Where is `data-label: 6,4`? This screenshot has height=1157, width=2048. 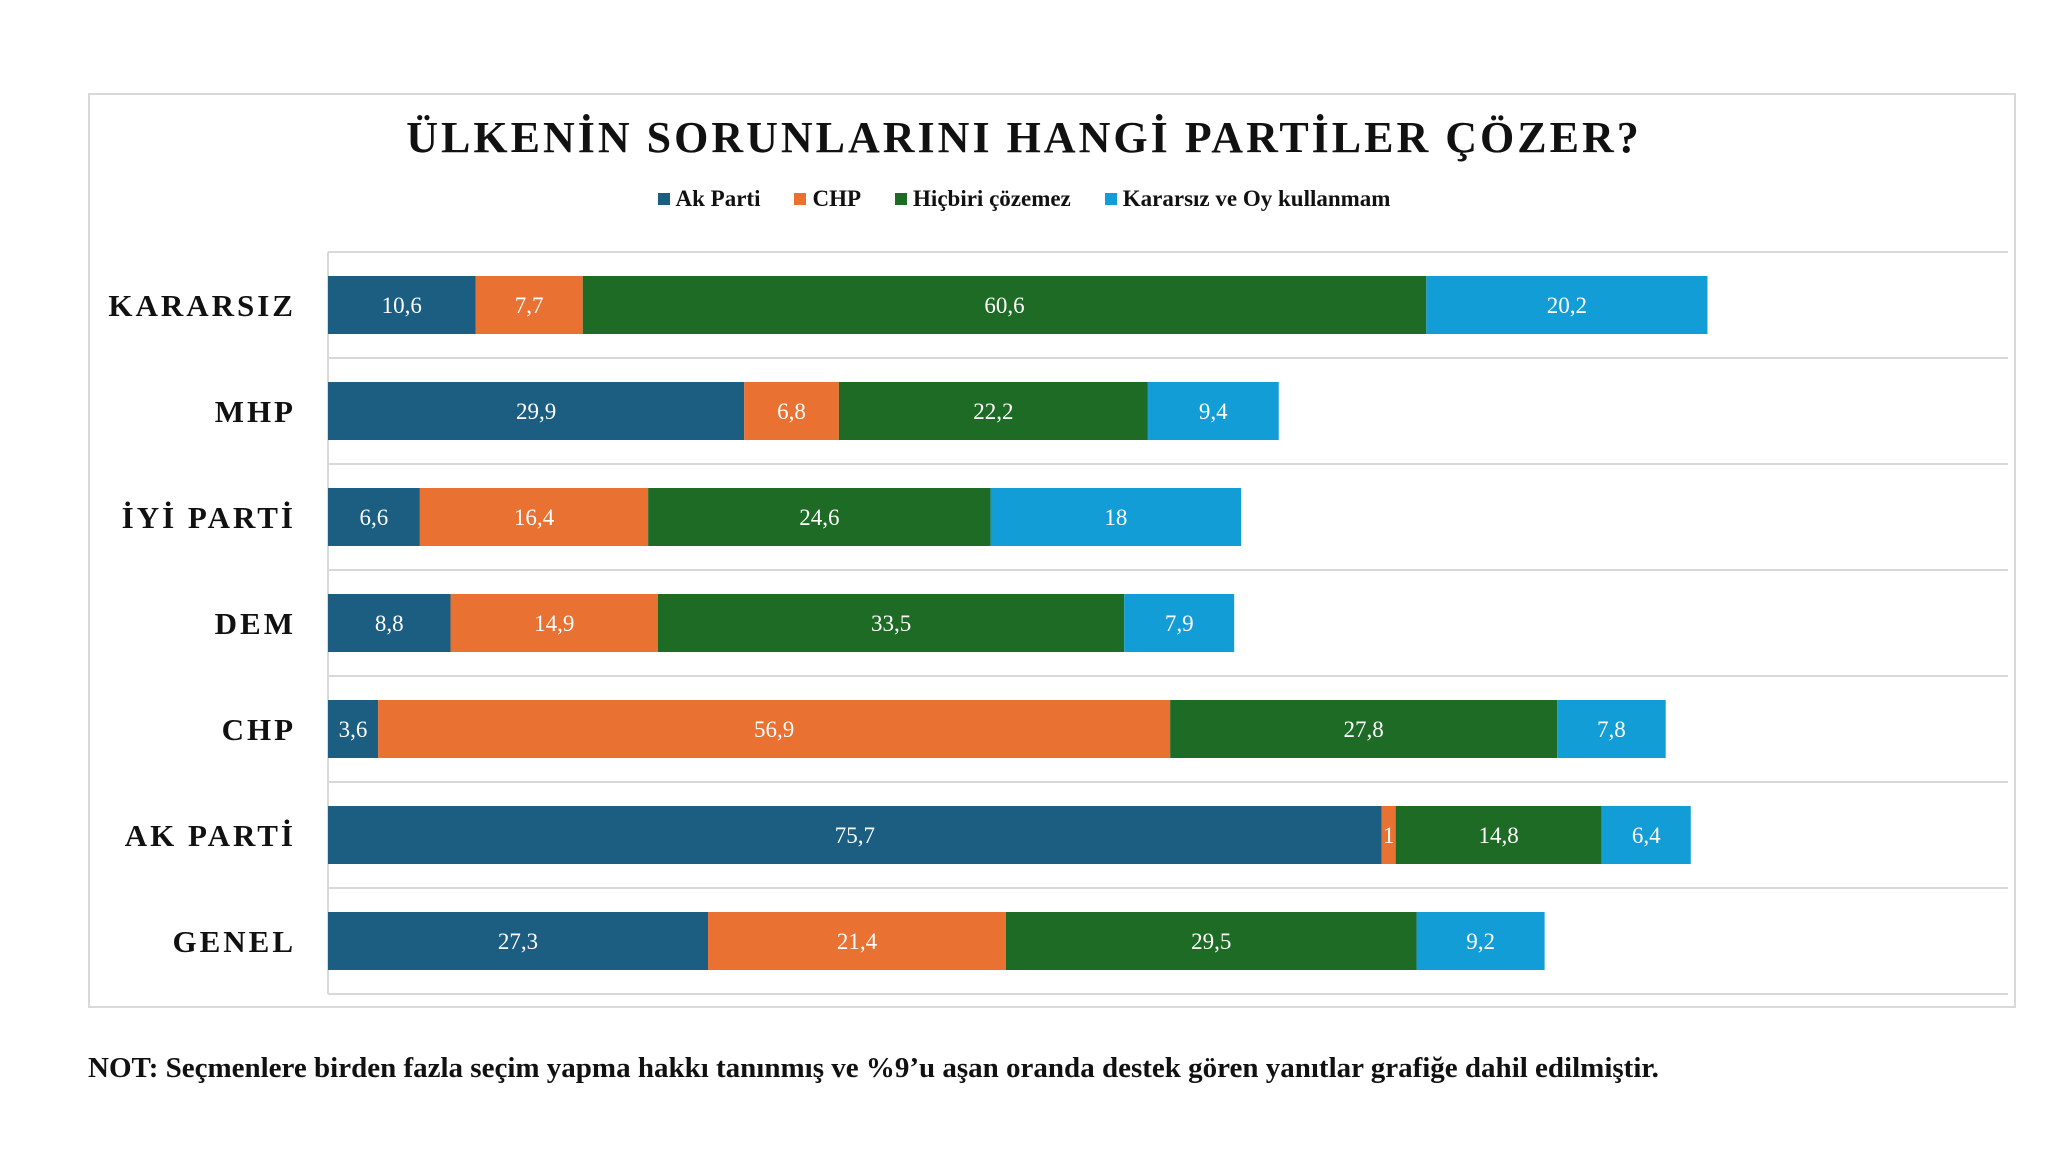 data-label: 6,4 is located at coordinates (1646, 835).